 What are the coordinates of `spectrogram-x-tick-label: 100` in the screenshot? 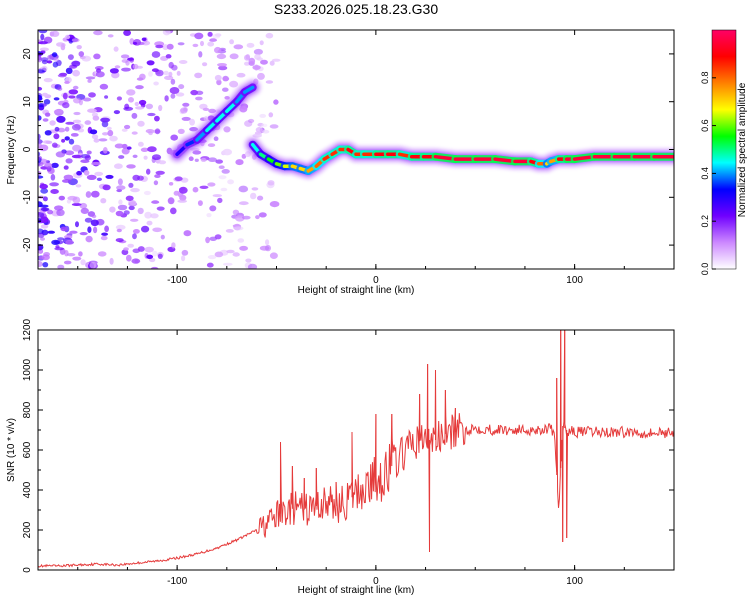 It's located at (574, 280).